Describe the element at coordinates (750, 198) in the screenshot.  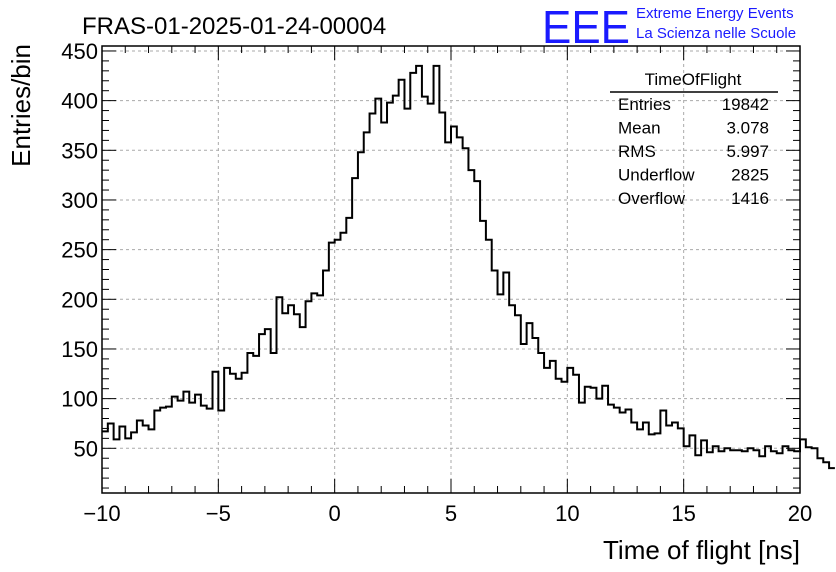
I see `stats-value: 1416` at that location.